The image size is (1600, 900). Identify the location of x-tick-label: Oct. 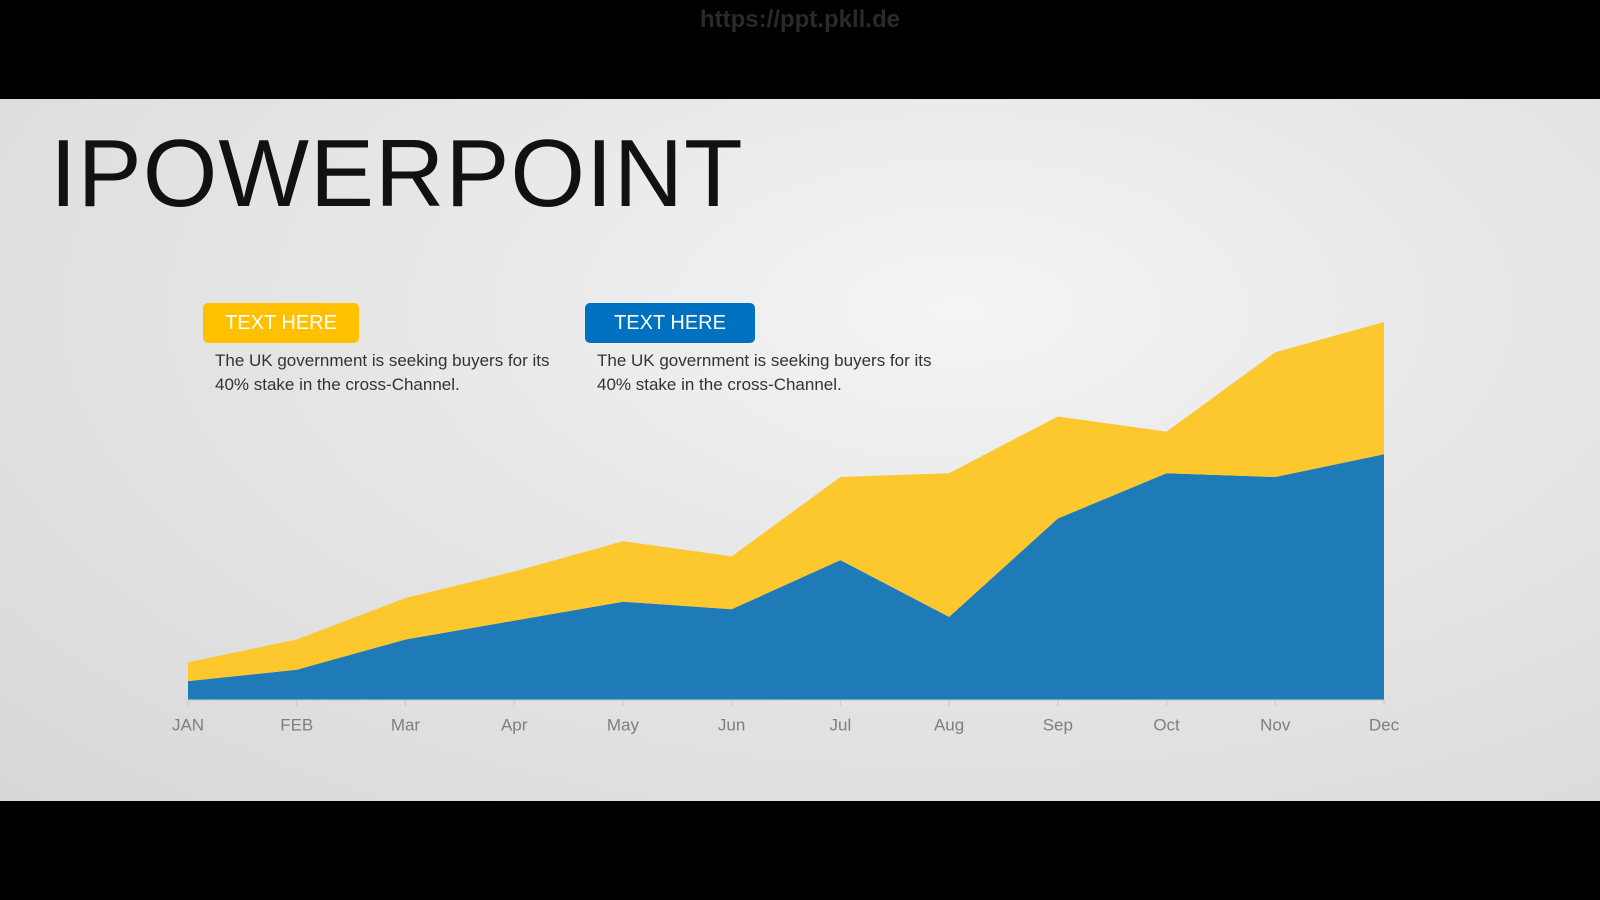
(1166, 724).